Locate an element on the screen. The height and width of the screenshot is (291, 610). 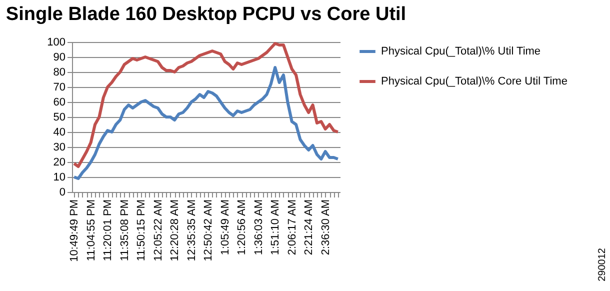
x-tick-label: 1:51:10 AM is located at coordinates (276, 228).